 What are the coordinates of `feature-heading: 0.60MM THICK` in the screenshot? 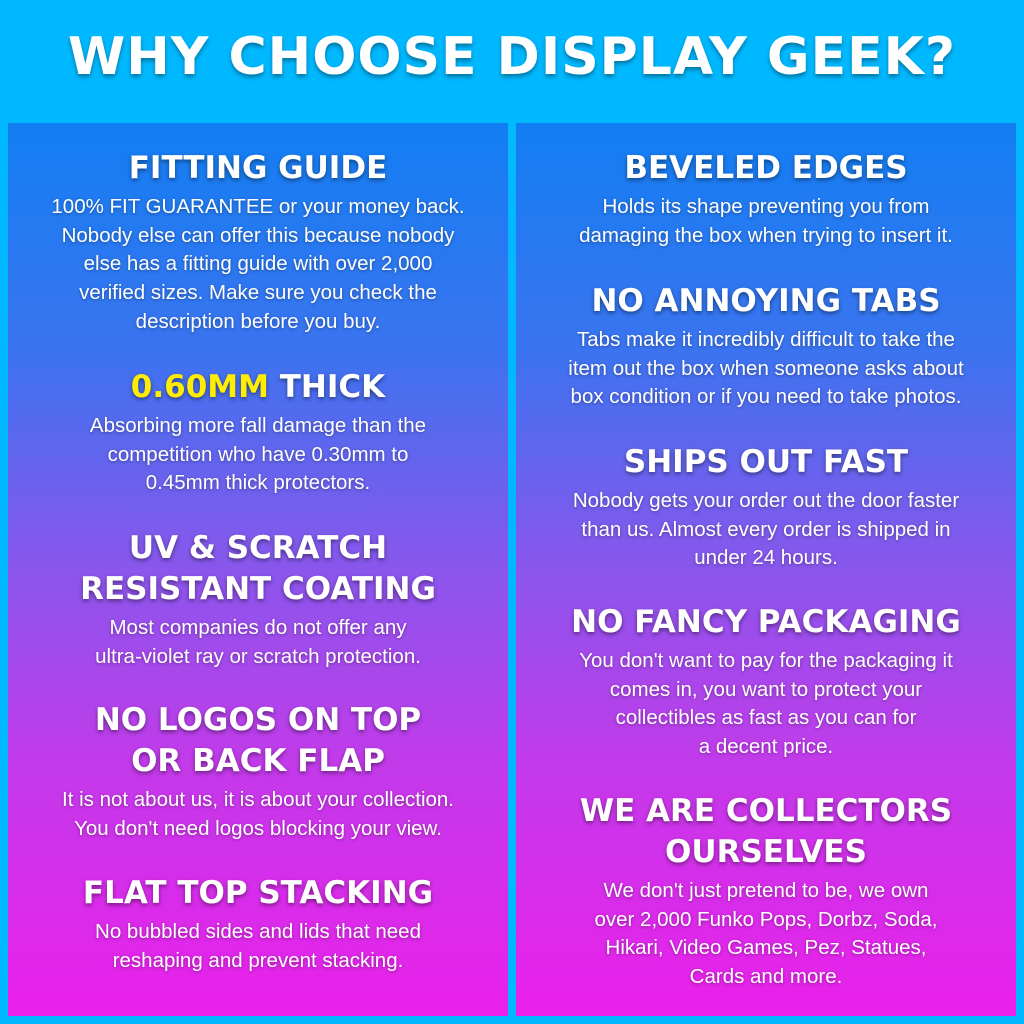 It's located at (258, 387).